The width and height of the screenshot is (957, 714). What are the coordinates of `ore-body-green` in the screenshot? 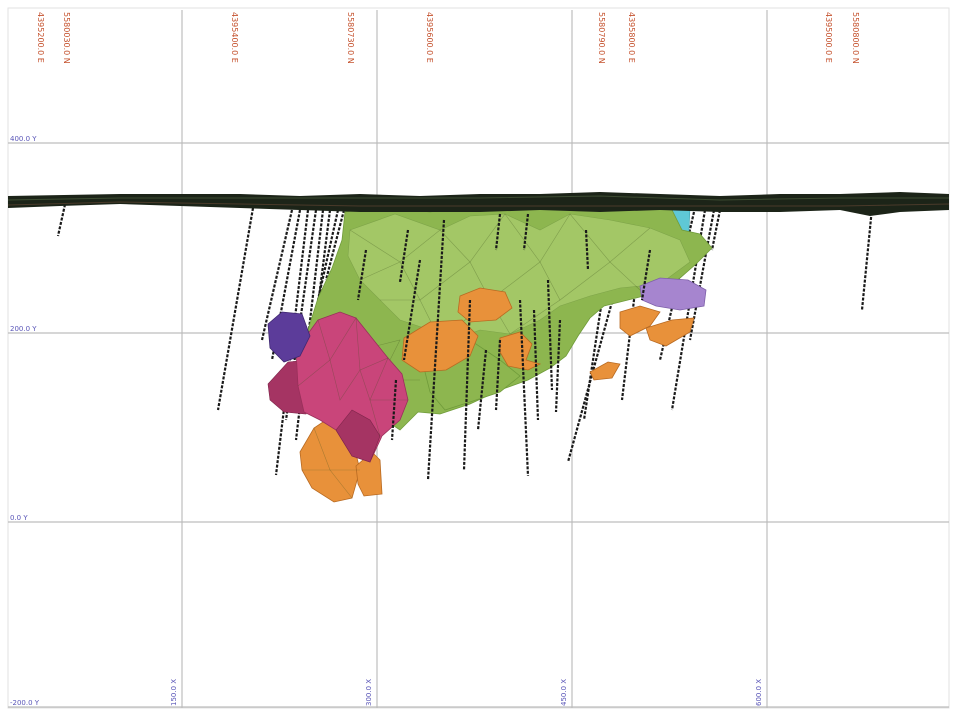 It's located at (510, 316).